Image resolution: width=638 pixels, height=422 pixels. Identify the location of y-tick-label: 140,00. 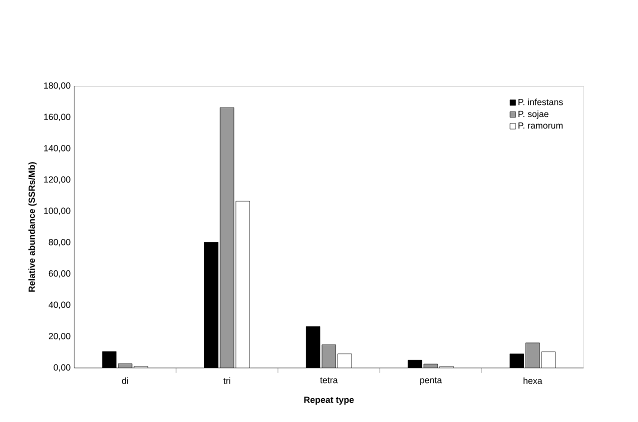
(57, 148).